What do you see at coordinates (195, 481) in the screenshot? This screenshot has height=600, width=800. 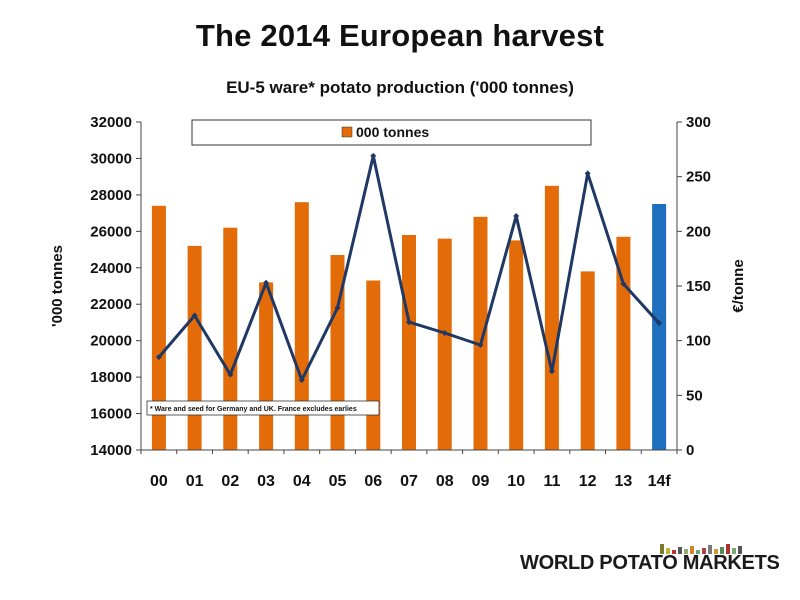 I see `x-tick-label: 01` at bounding box center [195, 481].